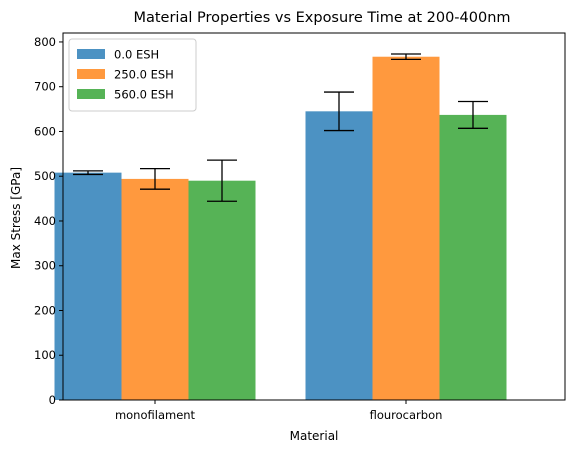 The image size is (575, 453). What do you see at coordinates (45, 266) in the screenshot?
I see `y-tick-label: 300` at bounding box center [45, 266].